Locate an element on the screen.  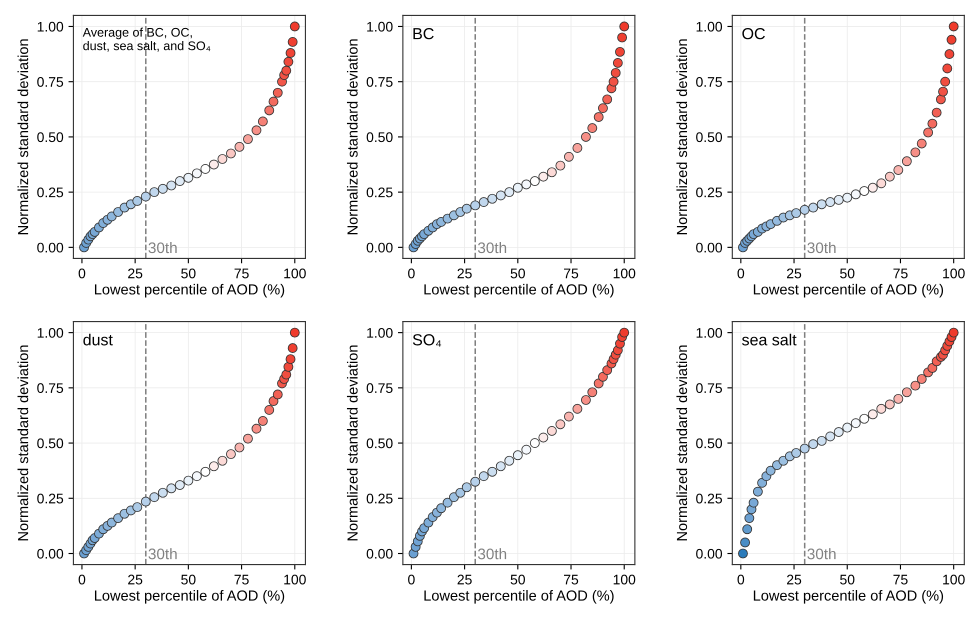
annotation: BC is located at coordinates (423, 34).